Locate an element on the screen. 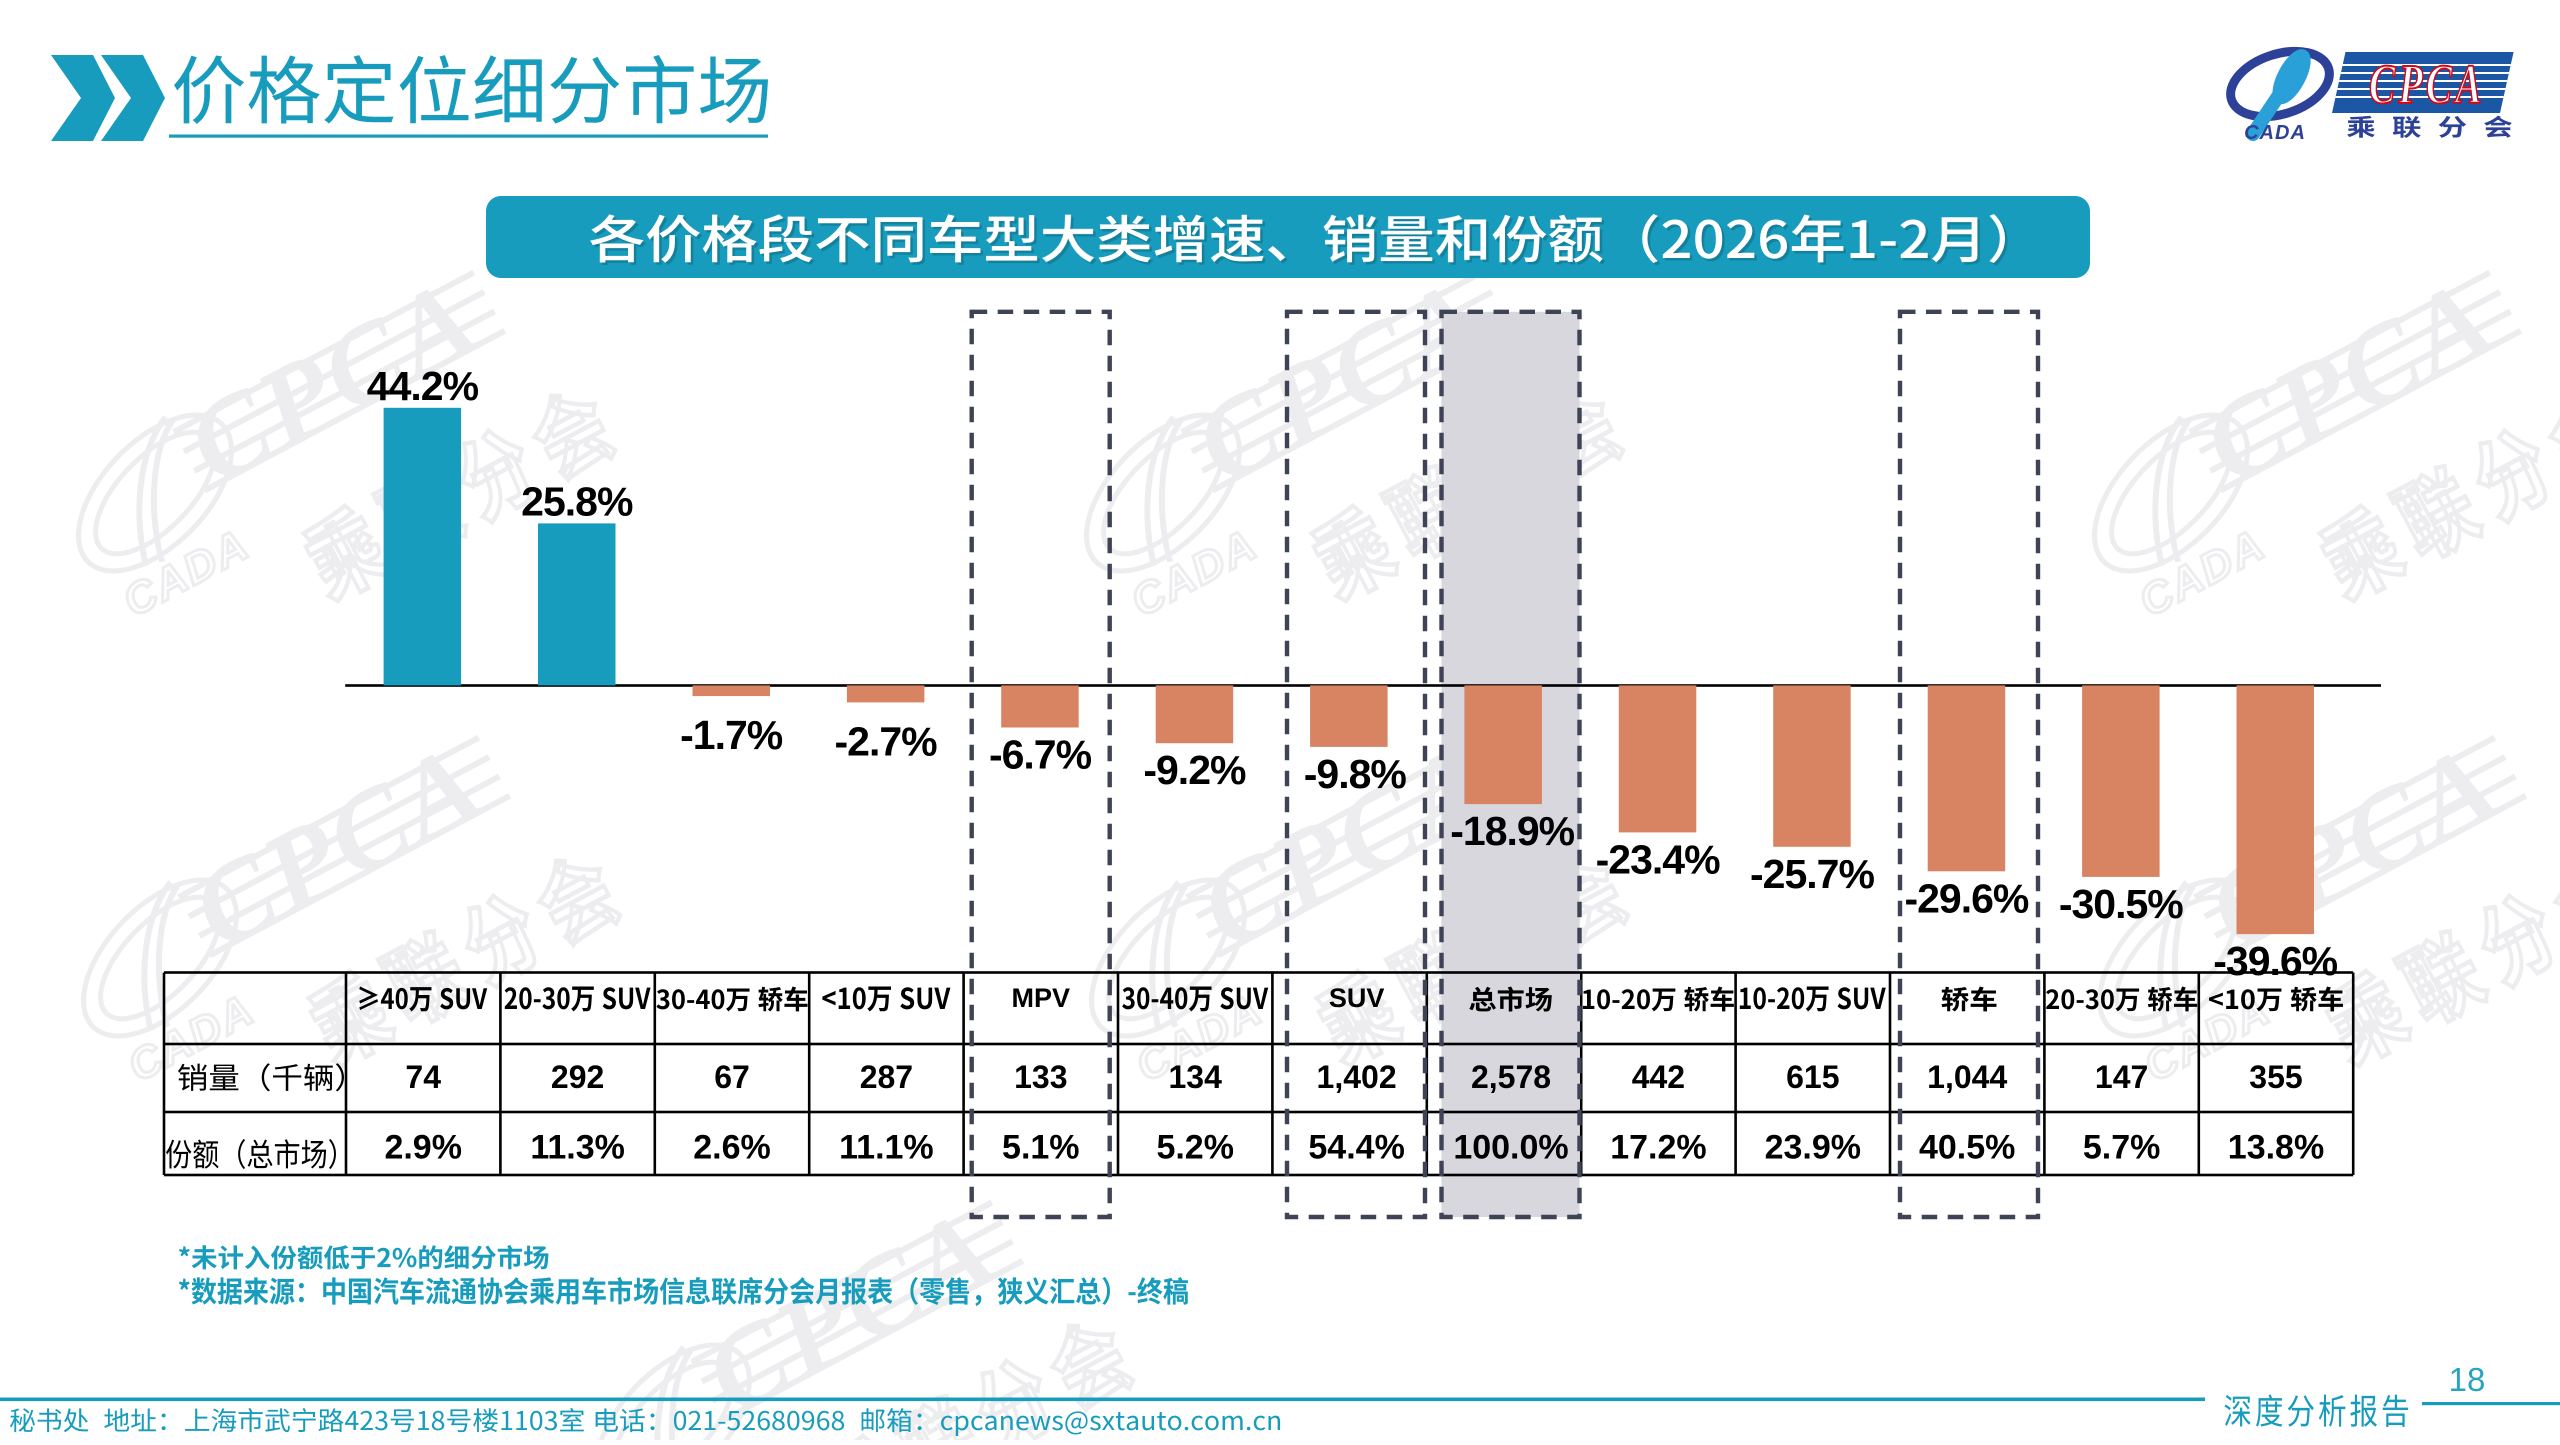  svg-text: -9.8% is located at coordinates (1355, 774).